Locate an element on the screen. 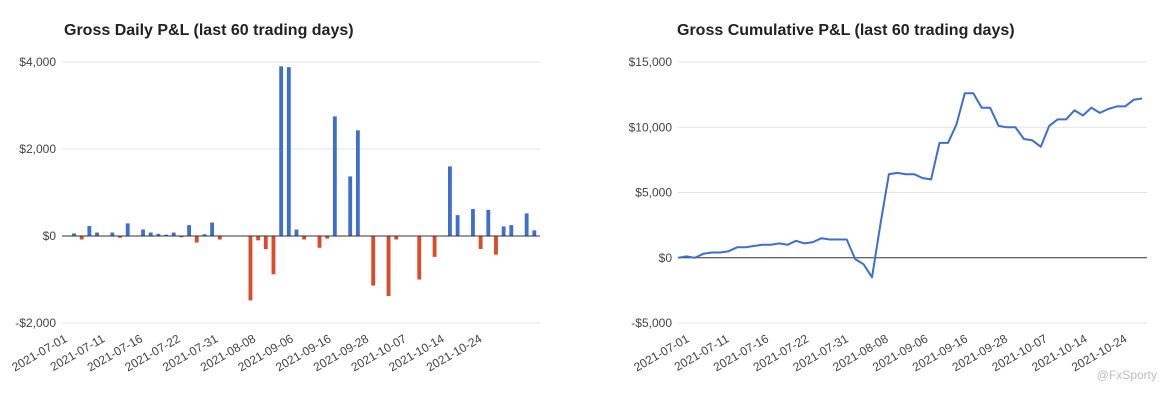 This screenshot has height=402, width=1171. chart-title: Gross Daily P&L (last 60 trading days) is located at coordinates (209, 30).